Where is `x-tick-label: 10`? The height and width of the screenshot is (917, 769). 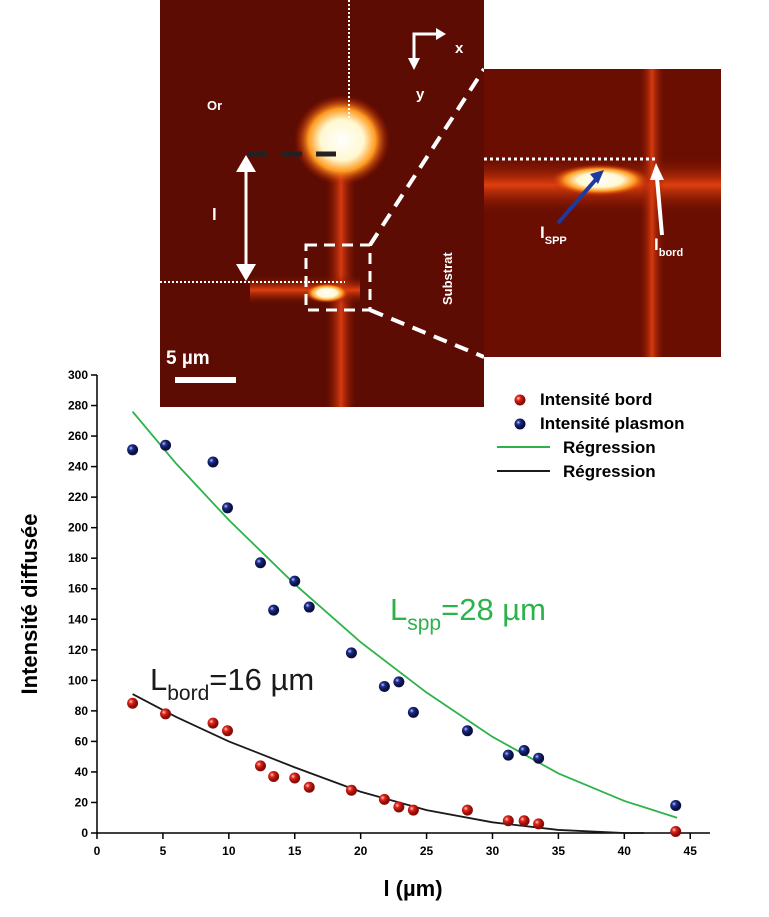 x-tick-label: 10 is located at coordinates (229, 851).